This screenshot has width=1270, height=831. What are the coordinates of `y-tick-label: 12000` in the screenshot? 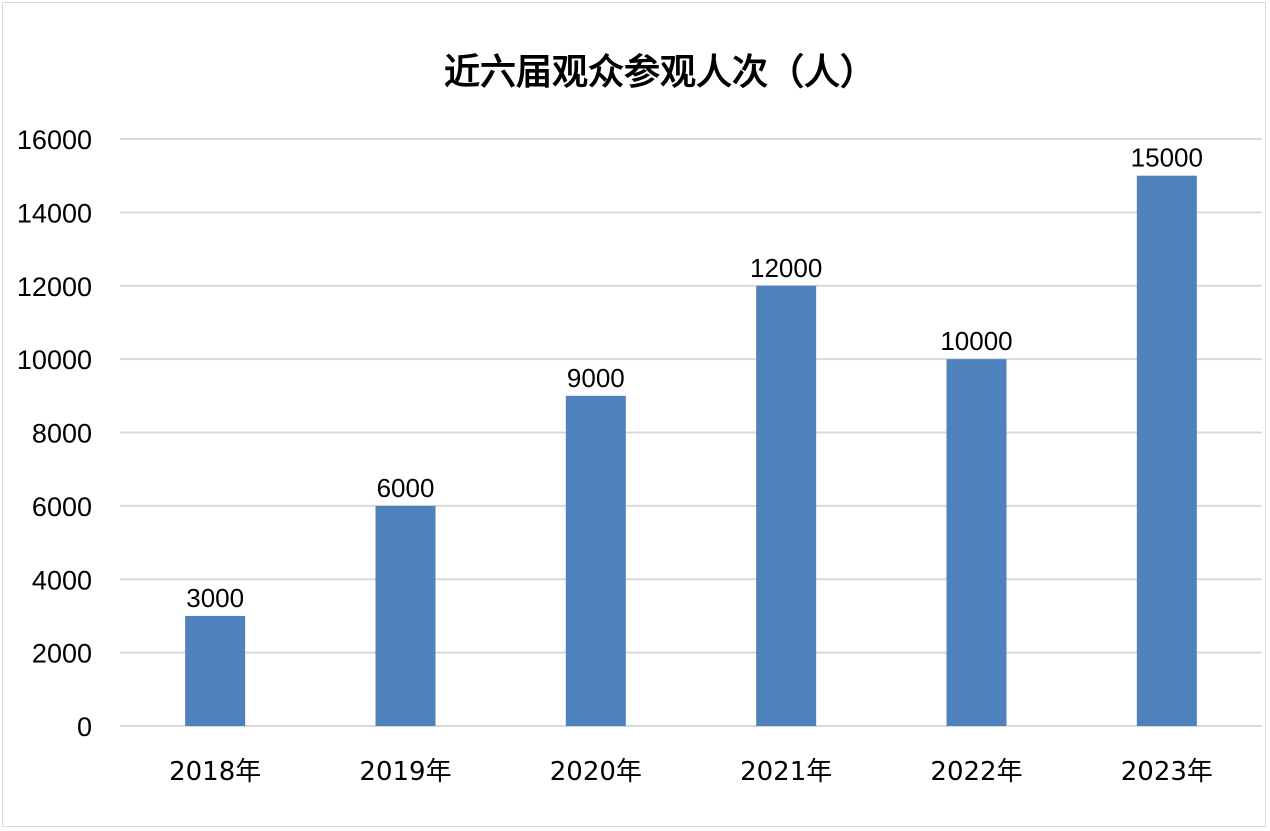 It's located at (54, 287).